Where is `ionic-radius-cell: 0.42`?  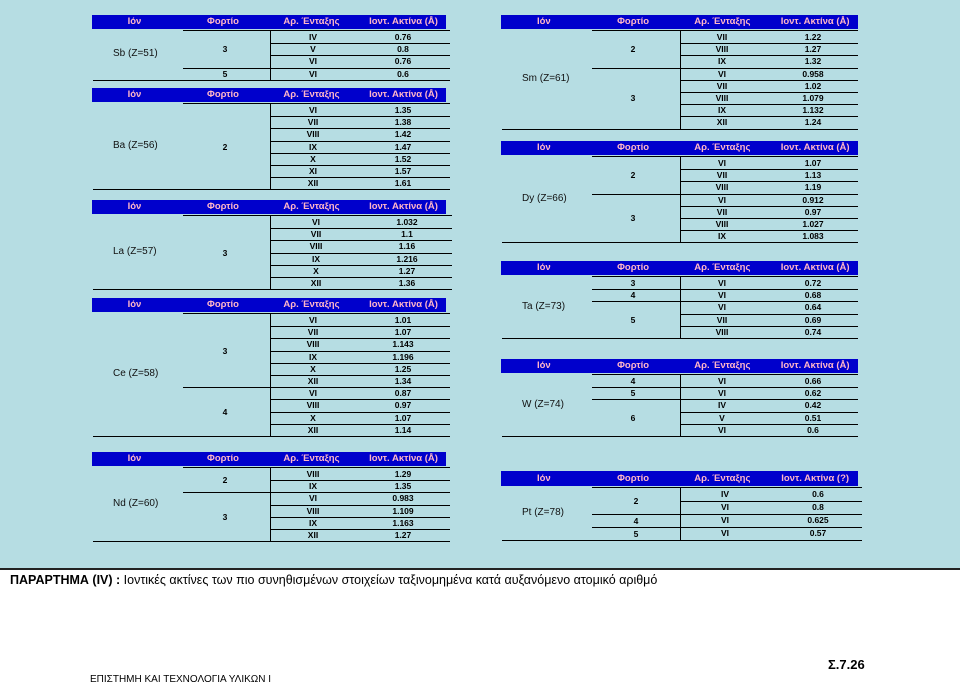
ionic-radius-cell: 0.42 is located at coordinates (813, 405).